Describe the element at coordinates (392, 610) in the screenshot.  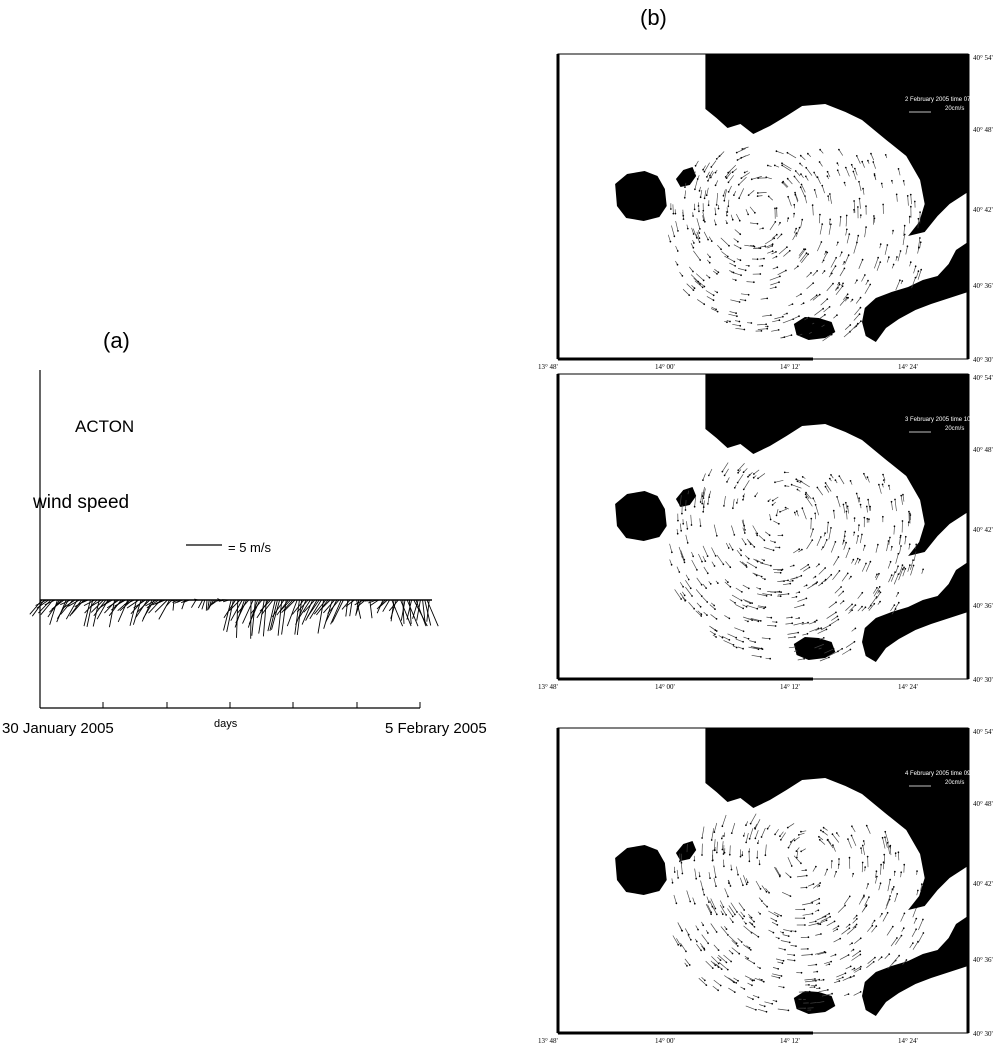
I see `wind-stick` at that location.